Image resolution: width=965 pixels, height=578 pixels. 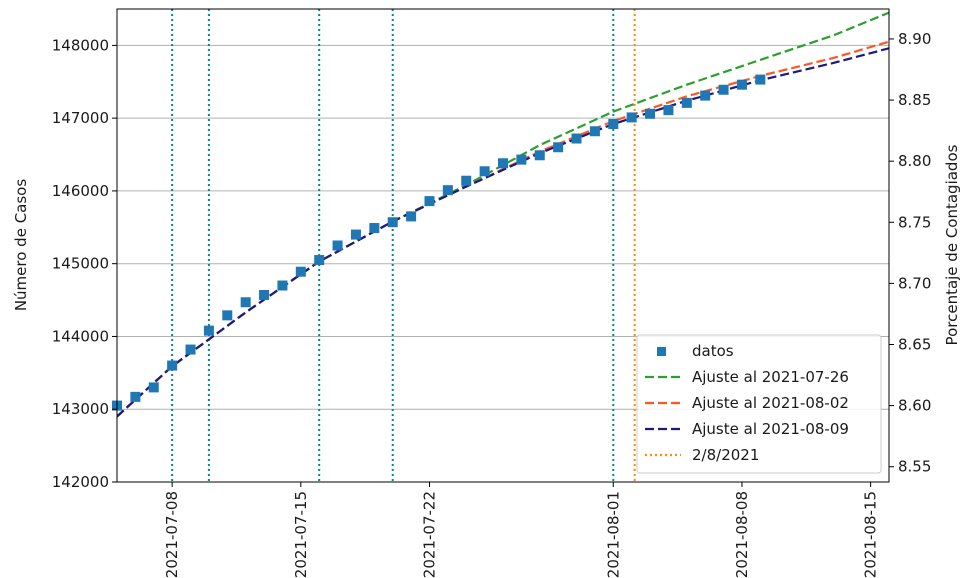 What do you see at coordinates (914, 39) in the screenshot?
I see `y2-tick-label: 8.90` at bounding box center [914, 39].